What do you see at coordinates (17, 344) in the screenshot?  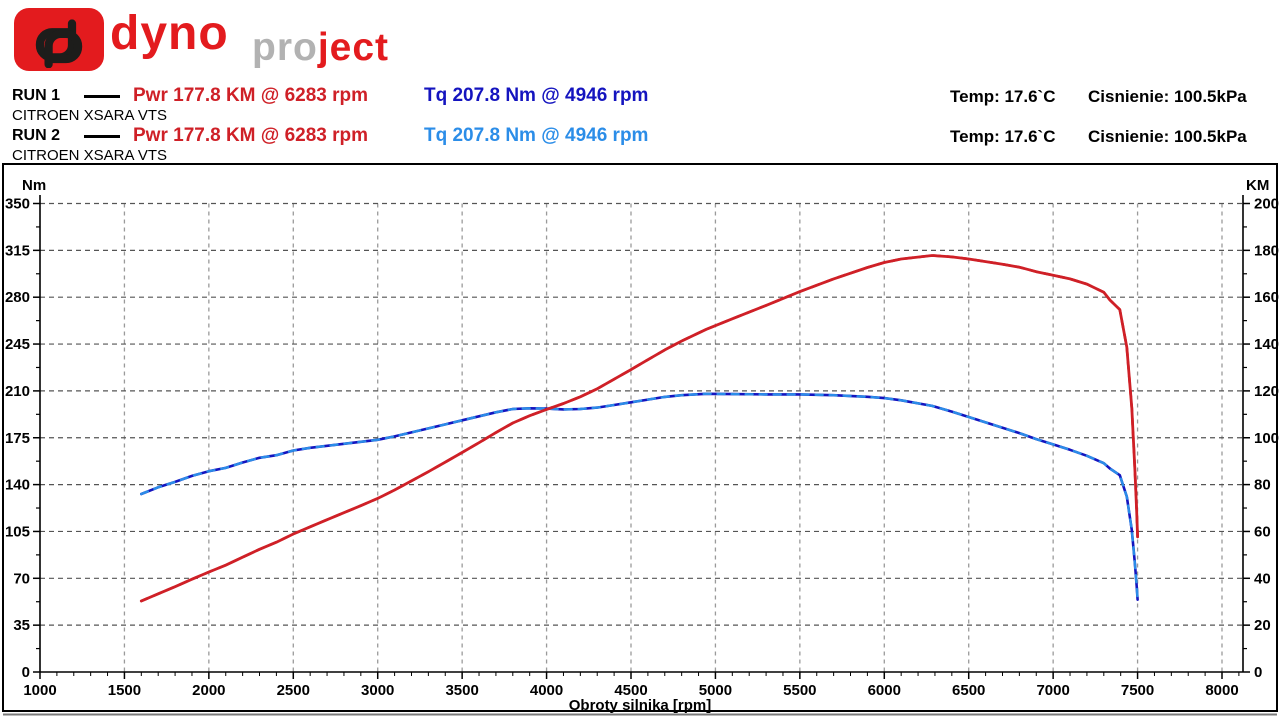 I see `tick-label-left-245: 245` at bounding box center [17, 344].